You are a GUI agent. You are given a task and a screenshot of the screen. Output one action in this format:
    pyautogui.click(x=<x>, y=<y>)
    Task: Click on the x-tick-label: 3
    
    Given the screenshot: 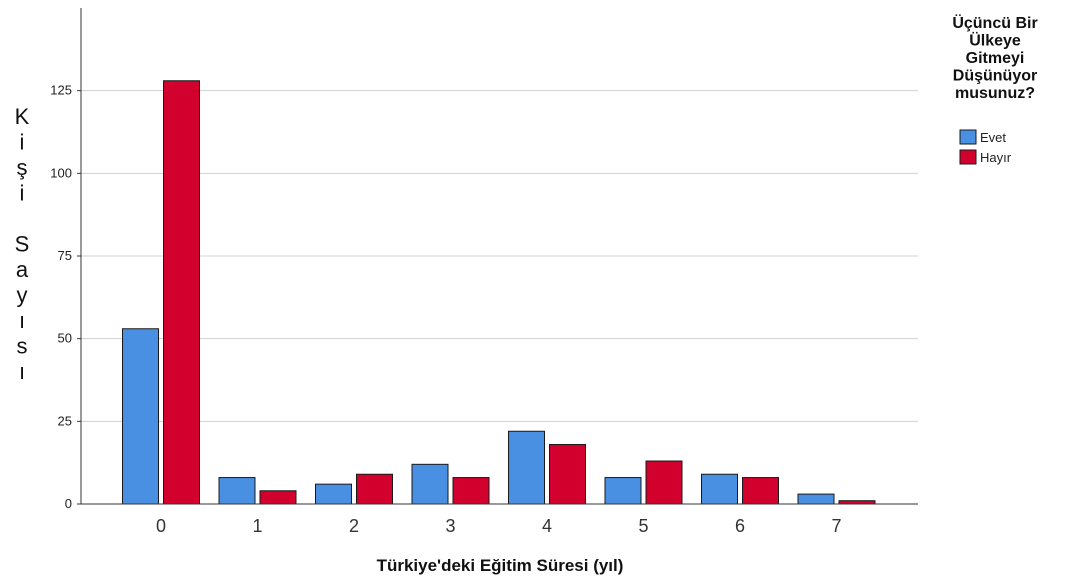 What is the action you would take?
    pyautogui.click(x=450, y=526)
    